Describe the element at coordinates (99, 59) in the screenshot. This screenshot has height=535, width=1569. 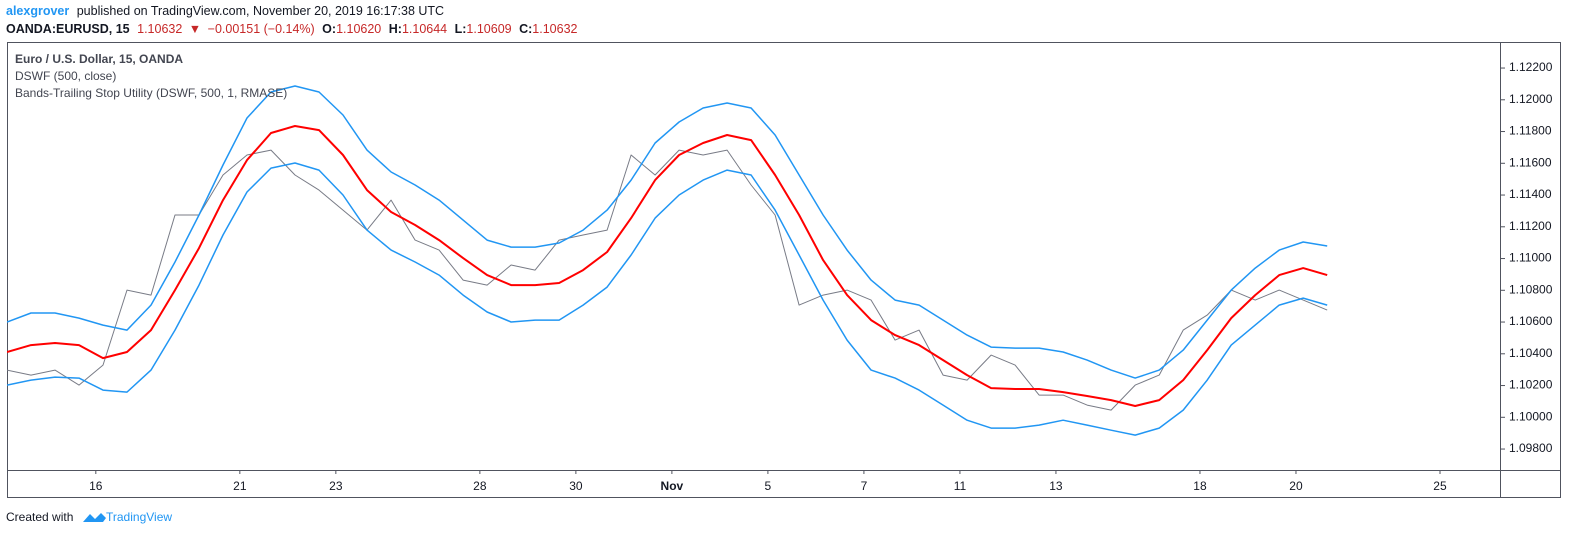
I see `legend-line: Euro / U.S. Dollar, 15, OANDA` at that location.